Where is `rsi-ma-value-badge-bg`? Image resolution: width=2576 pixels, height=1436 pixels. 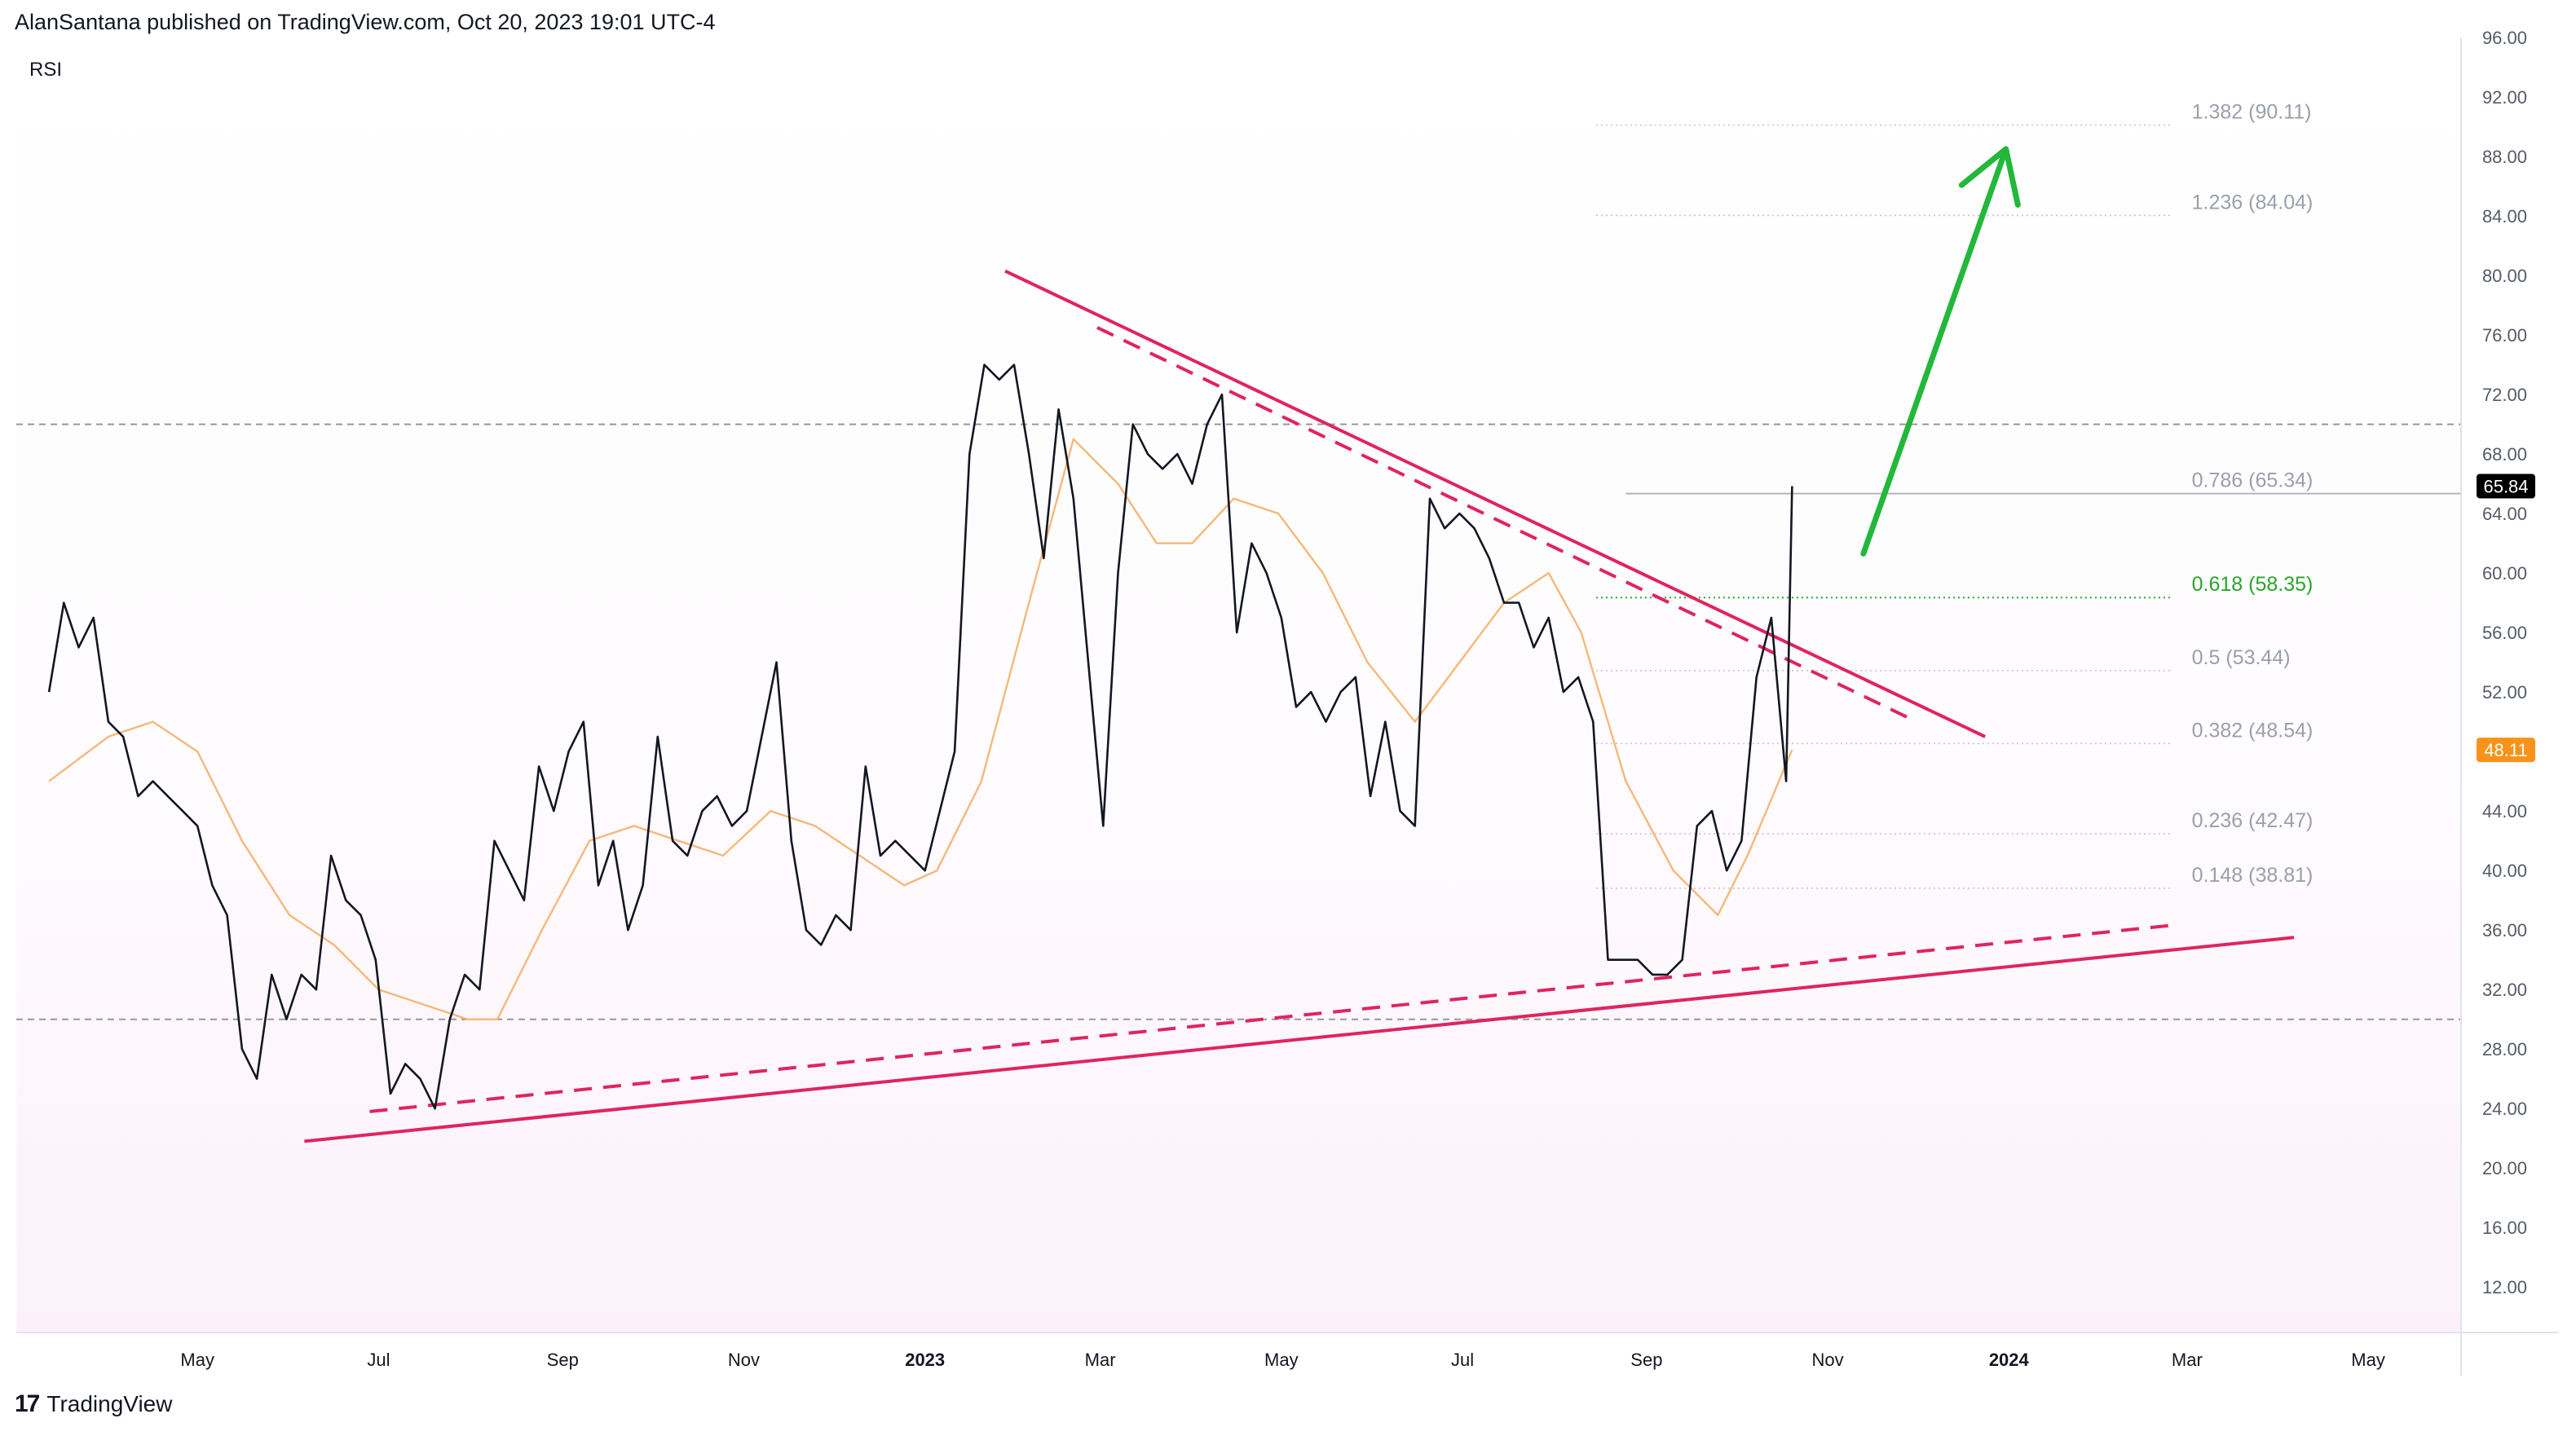 rsi-ma-value-badge-bg is located at coordinates (2506, 750).